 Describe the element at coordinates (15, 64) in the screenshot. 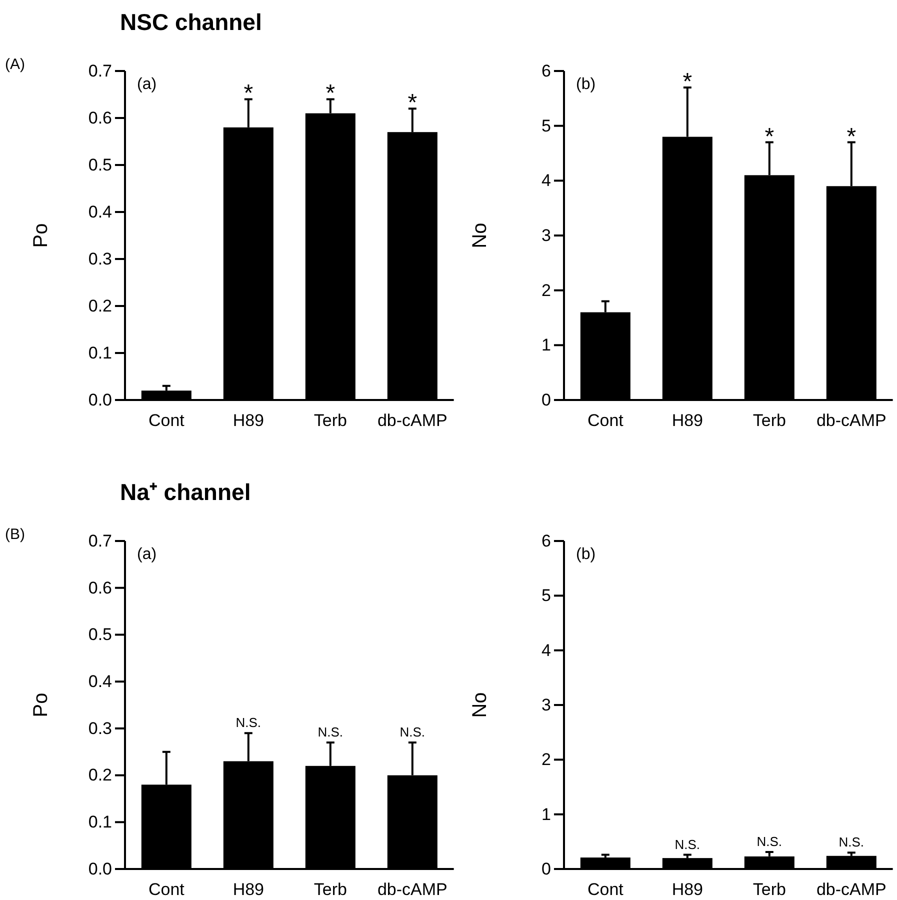

I see `text: (A)` at that location.